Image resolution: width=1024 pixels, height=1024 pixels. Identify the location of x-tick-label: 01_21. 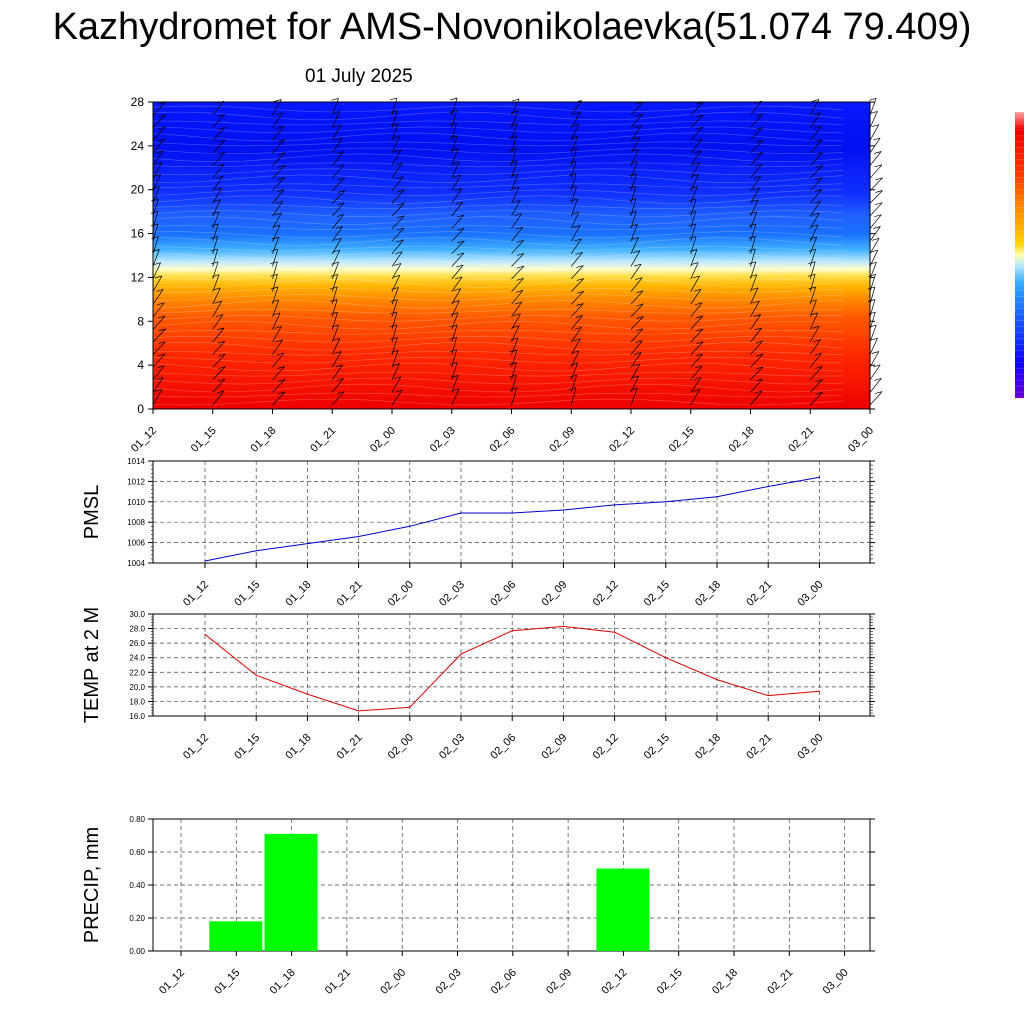
(338, 982).